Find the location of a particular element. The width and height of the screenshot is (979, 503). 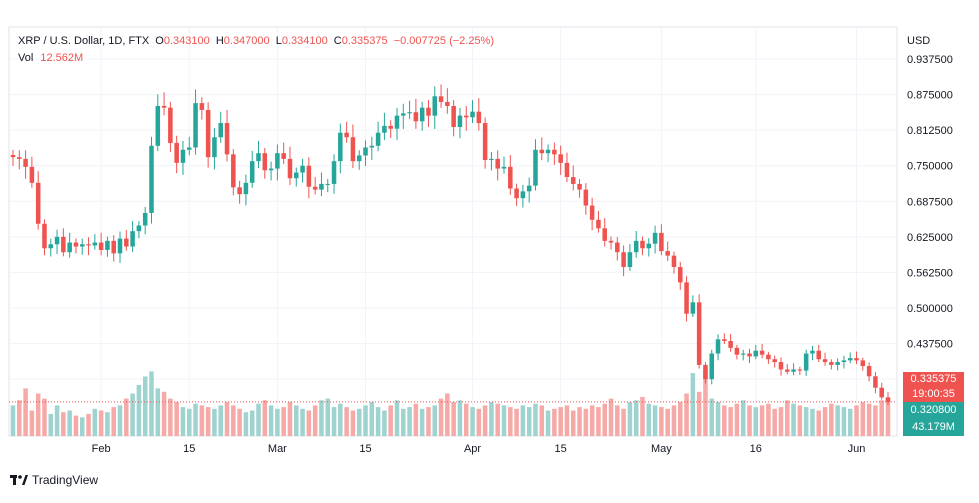

x-tick-label: Apr is located at coordinates (472, 449).